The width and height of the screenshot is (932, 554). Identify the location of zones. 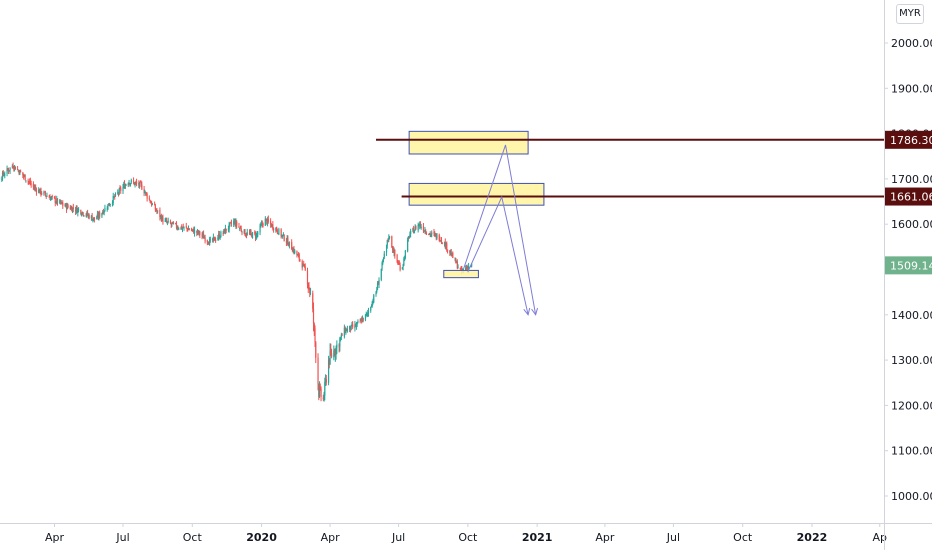
(476, 204).